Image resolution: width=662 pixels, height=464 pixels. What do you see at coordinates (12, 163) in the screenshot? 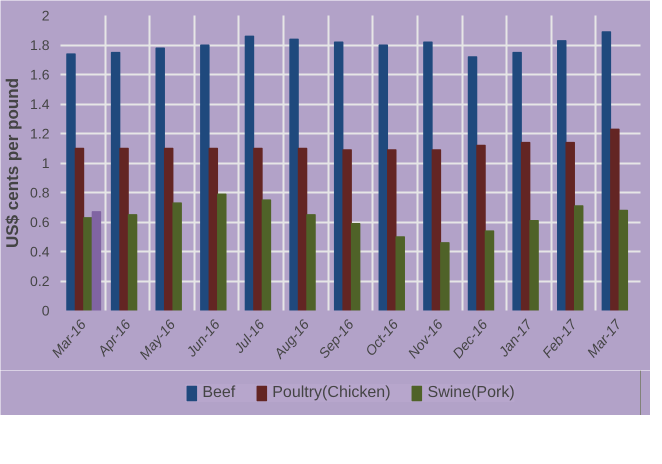
I see `y-axis-title: US$ cents per pound` at bounding box center [12, 163].